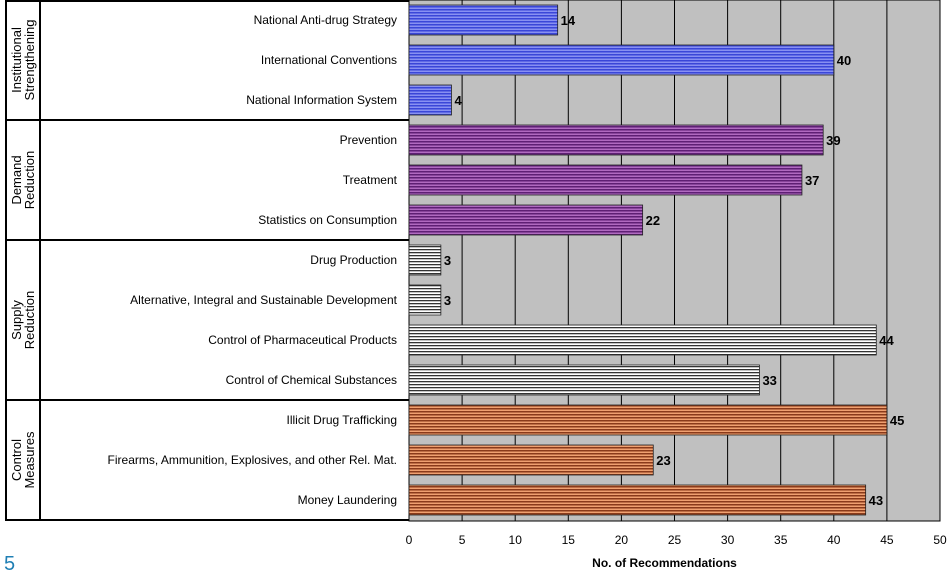 Image resolution: width=952 pixels, height=577 pixels. What do you see at coordinates (23, 320) in the screenshot?
I see `group-label: SupplyReduction` at bounding box center [23, 320].